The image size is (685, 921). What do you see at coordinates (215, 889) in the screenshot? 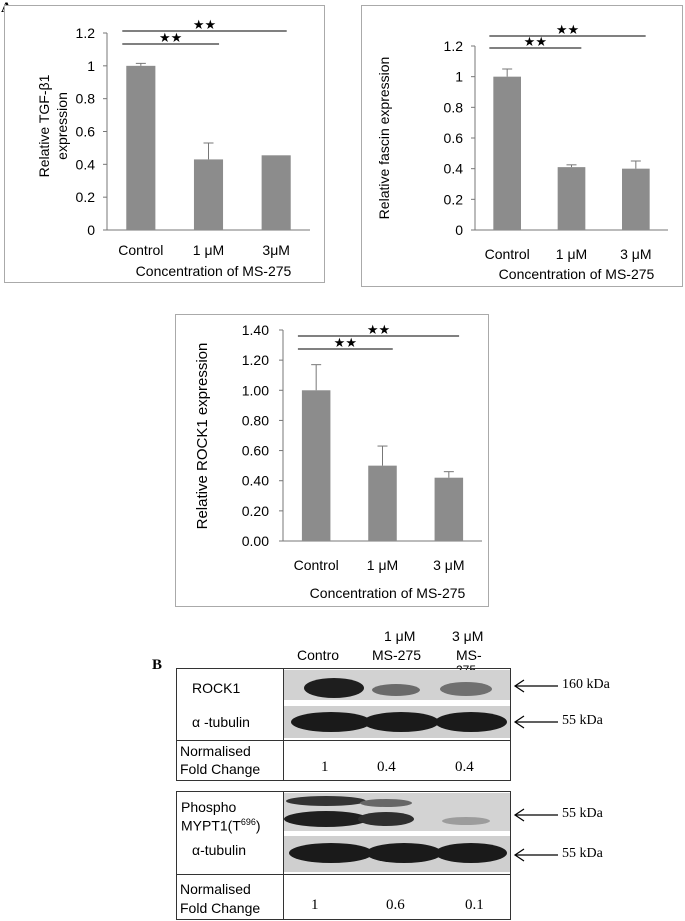
I see `label-normalised-bottom: Normalised` at bounding box center [215, 889].